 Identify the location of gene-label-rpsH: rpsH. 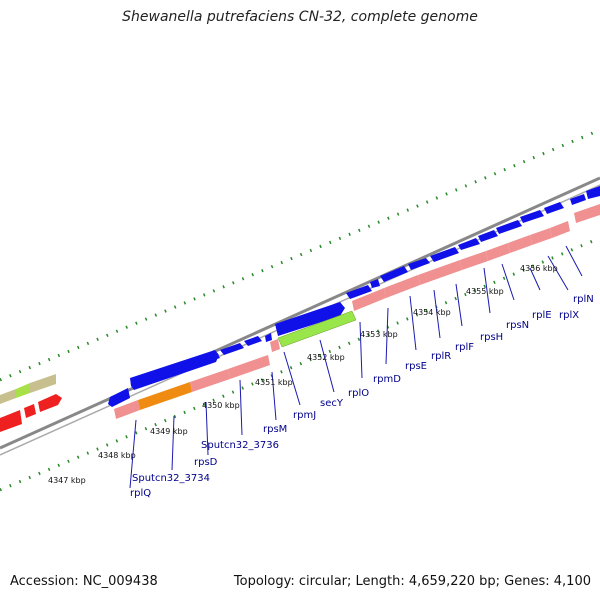
(491, 337).